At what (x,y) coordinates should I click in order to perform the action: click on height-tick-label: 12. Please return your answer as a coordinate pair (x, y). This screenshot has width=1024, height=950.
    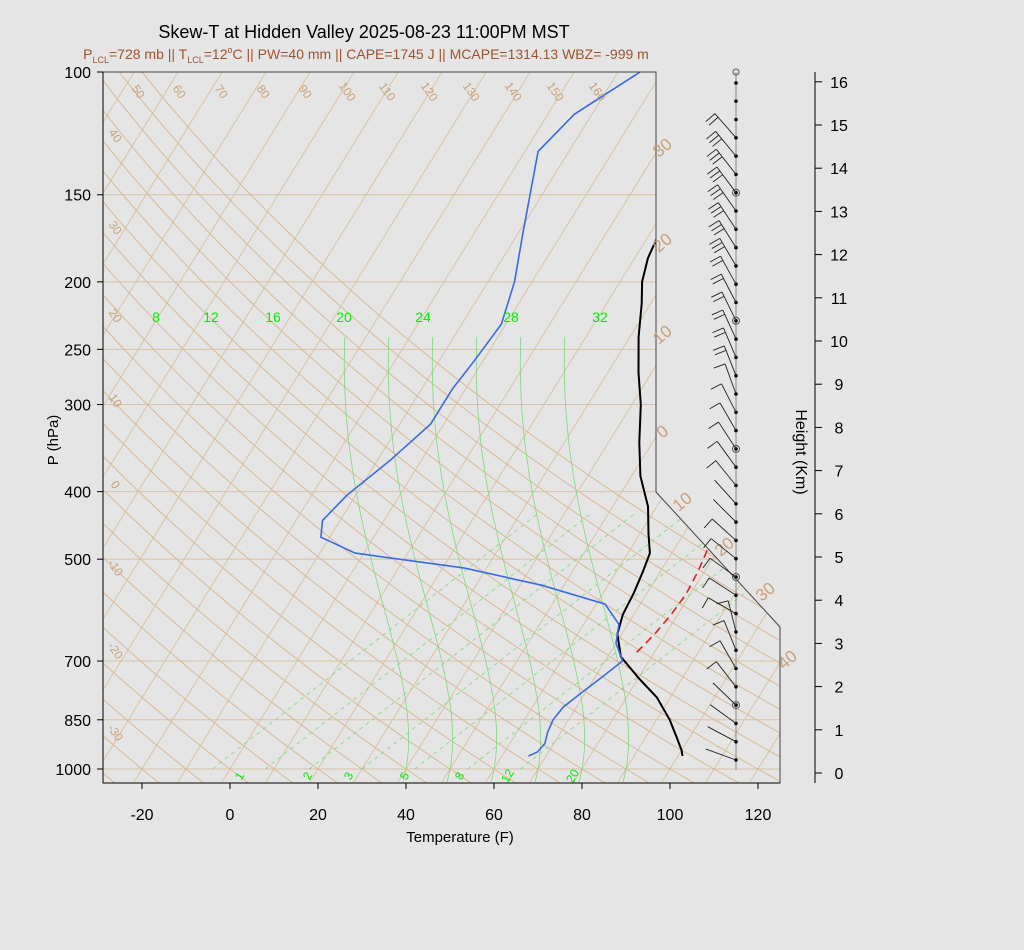
    Looking at the image, I should click on (839, 256).